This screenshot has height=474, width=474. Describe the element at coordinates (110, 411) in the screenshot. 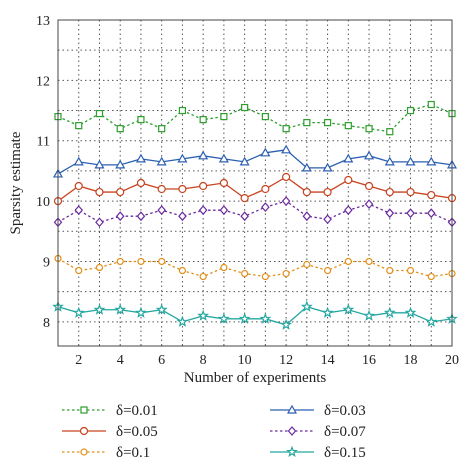

I see `legend-entry: δ=0.01` at that location.